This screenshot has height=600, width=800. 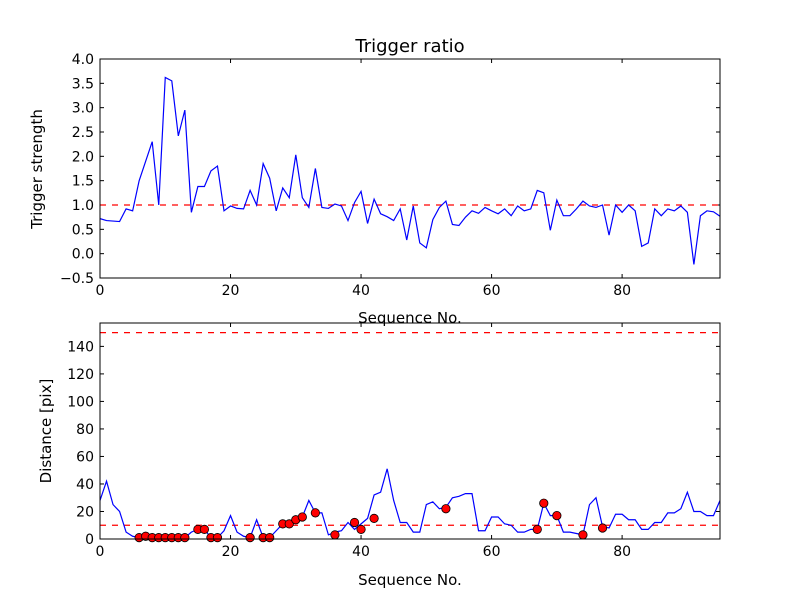 What do you see at coordinates (83, 60) in the screenshot?
I see `y-tick-label: 4.0` at bounding box center [83, 60].